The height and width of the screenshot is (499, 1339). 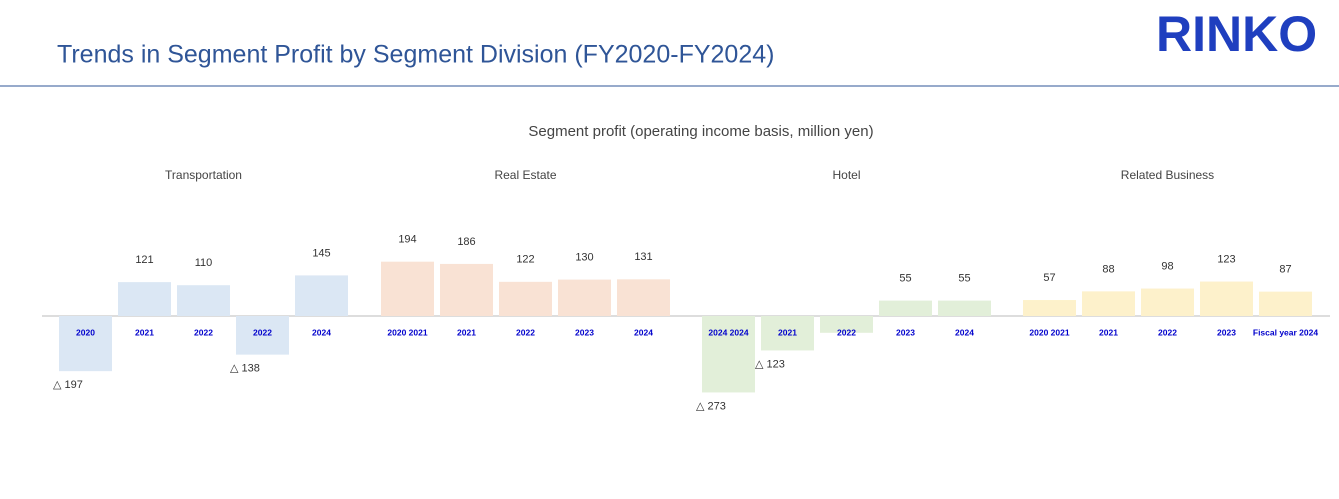 What do you see at coordinates (1167, 266) in the screenshot?
I see `value-label: 98` at bounding box center [1167, 266].